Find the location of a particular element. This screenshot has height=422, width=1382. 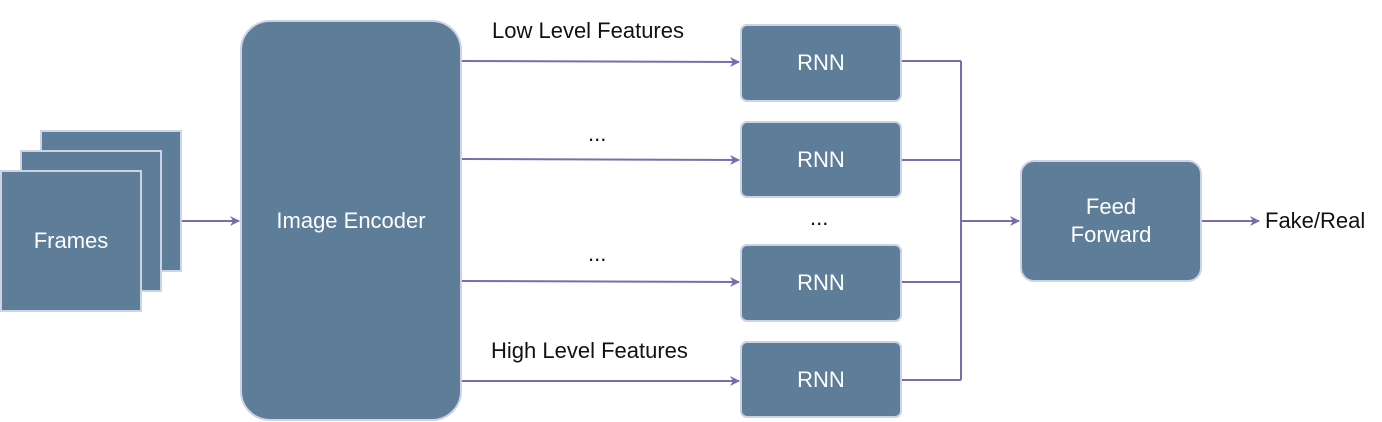

rnn-label-3: RNN is located at coordinates (821, 282).